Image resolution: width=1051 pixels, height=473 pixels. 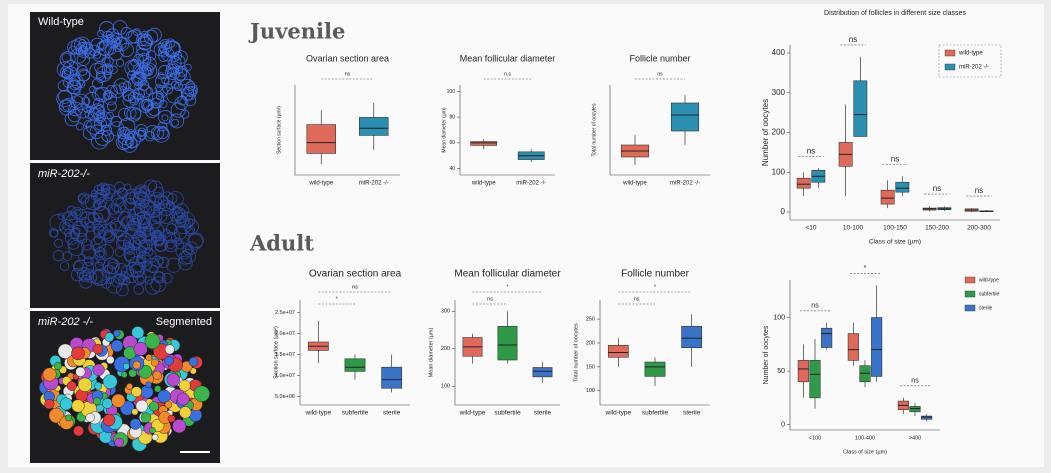 What do you see at coordinates (64, 174) in the screenshot?
I see `panel-label: miR-202-/-` at bounding box center [64, 174].